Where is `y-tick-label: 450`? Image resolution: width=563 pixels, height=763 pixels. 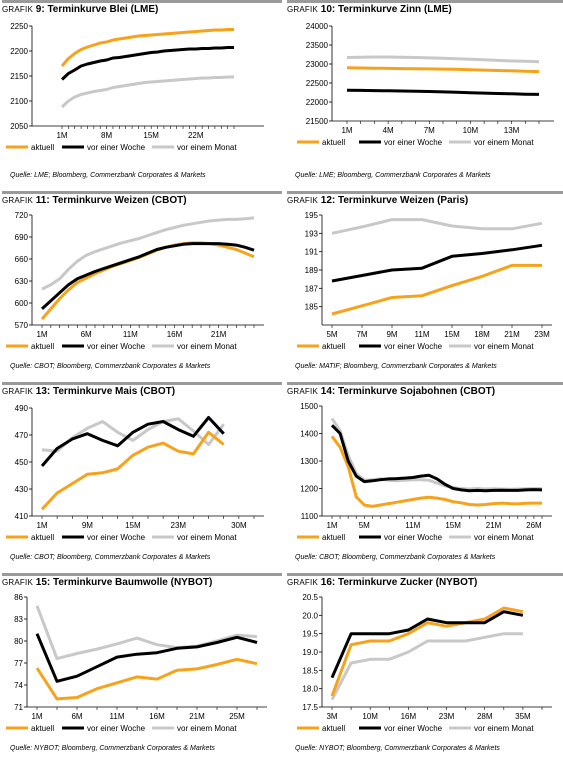
y-tick-label: 450 is located at coordinates (22, 462).